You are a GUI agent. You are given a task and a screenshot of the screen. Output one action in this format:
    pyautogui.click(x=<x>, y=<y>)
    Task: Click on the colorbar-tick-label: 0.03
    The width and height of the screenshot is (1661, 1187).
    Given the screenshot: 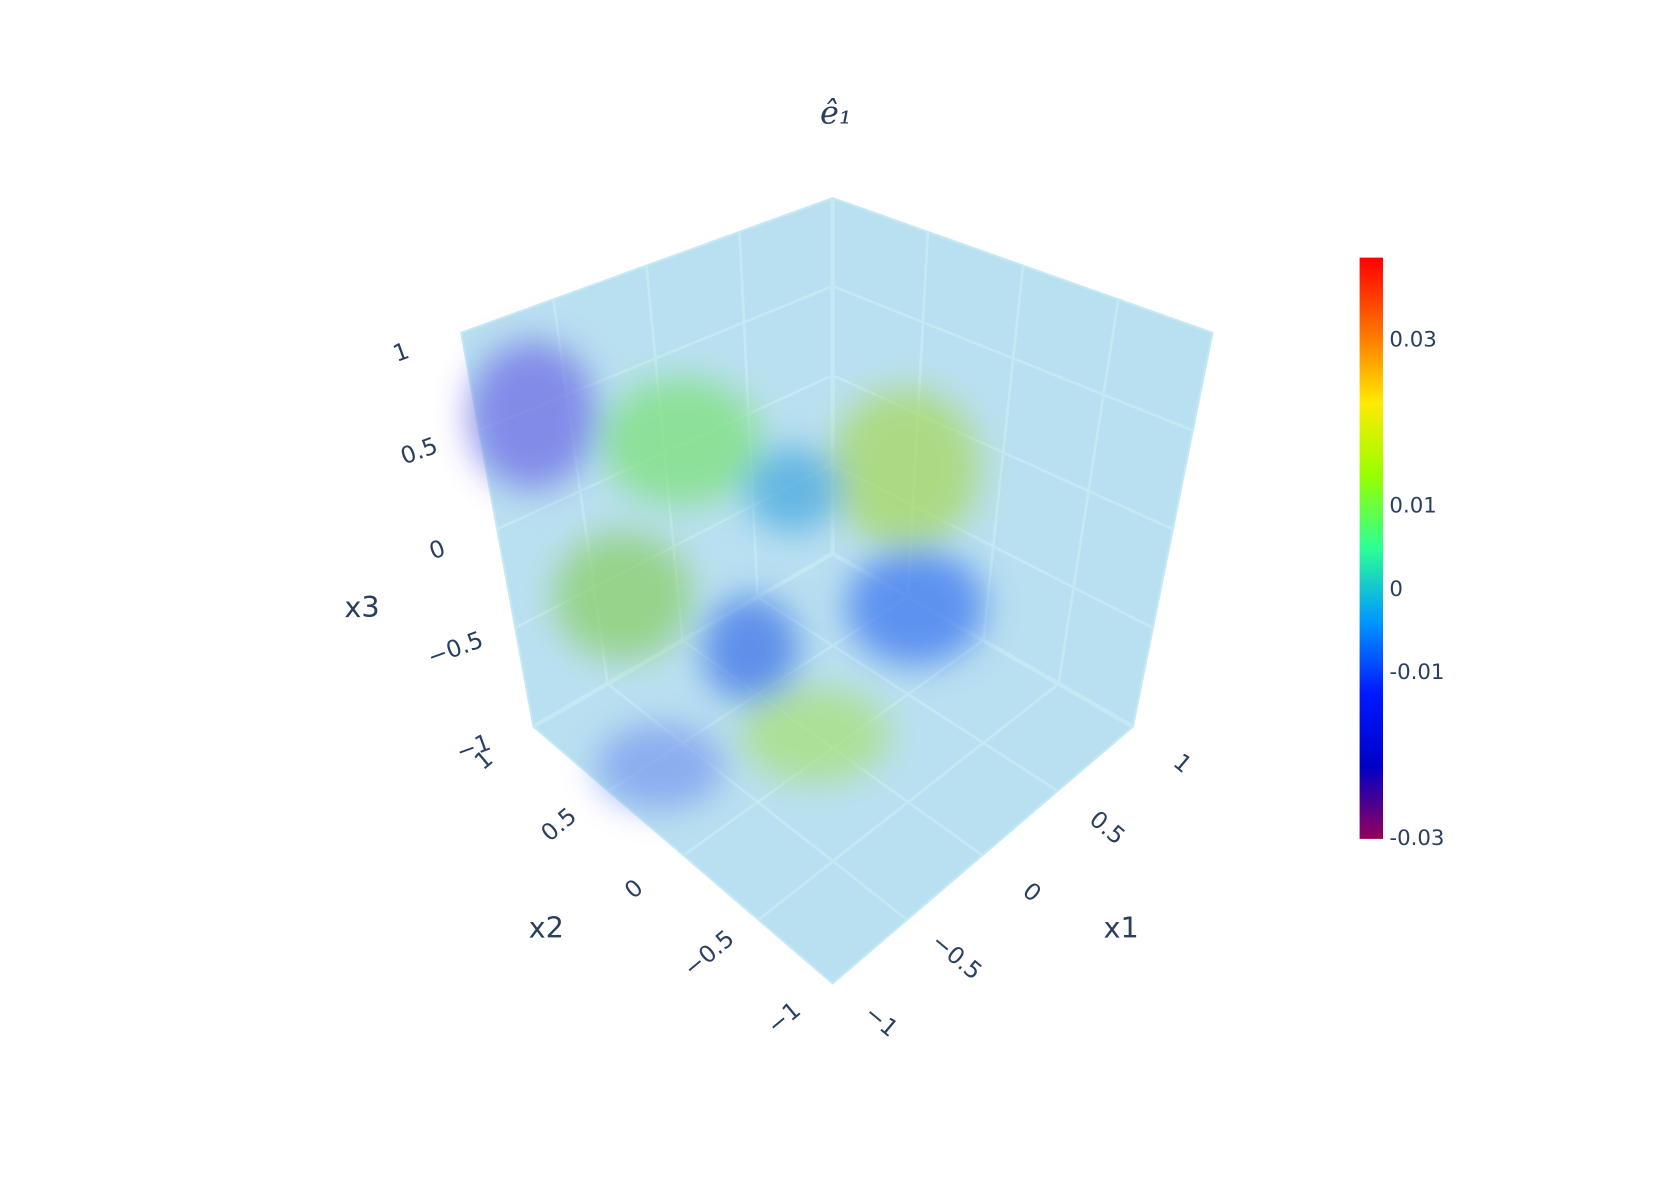 What is the action you would take?
    pyautogui.click(x=1412, y=340)
    